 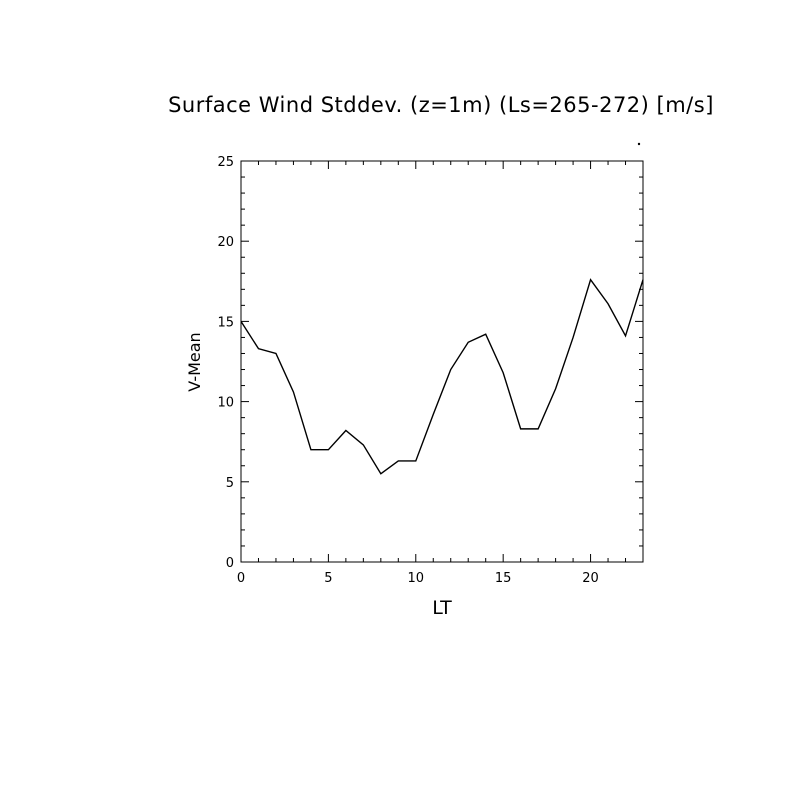 I want to click on x-tick-label: 5, so click(x=328, y=578).